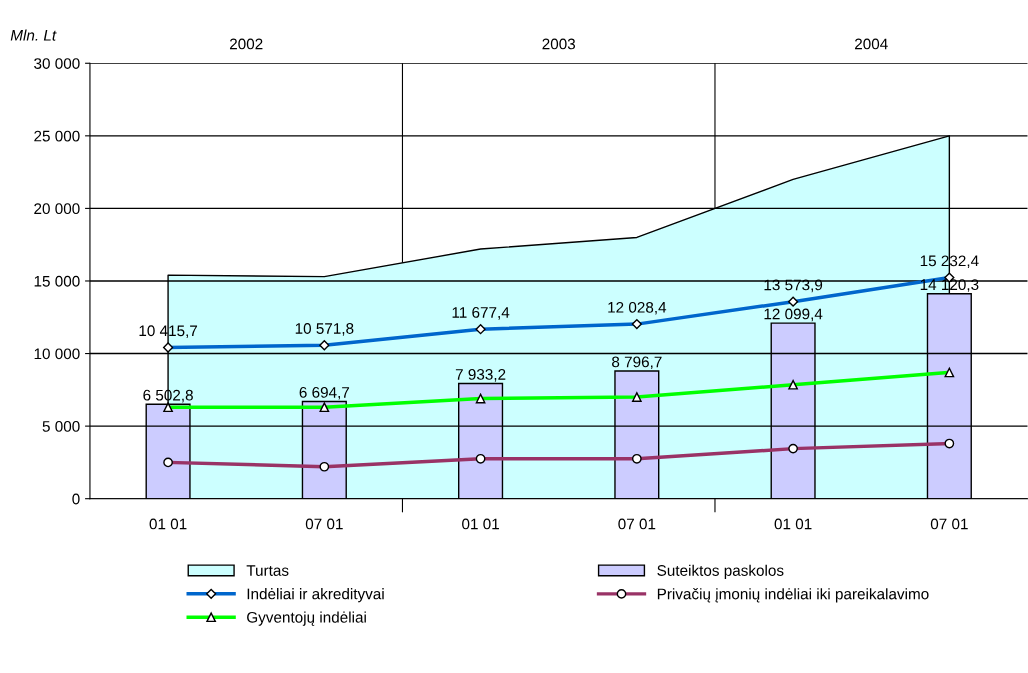  Describe the element at coordinates (57, 354) in the screenshot. I see `y-tick-label: 10 000` at that location.